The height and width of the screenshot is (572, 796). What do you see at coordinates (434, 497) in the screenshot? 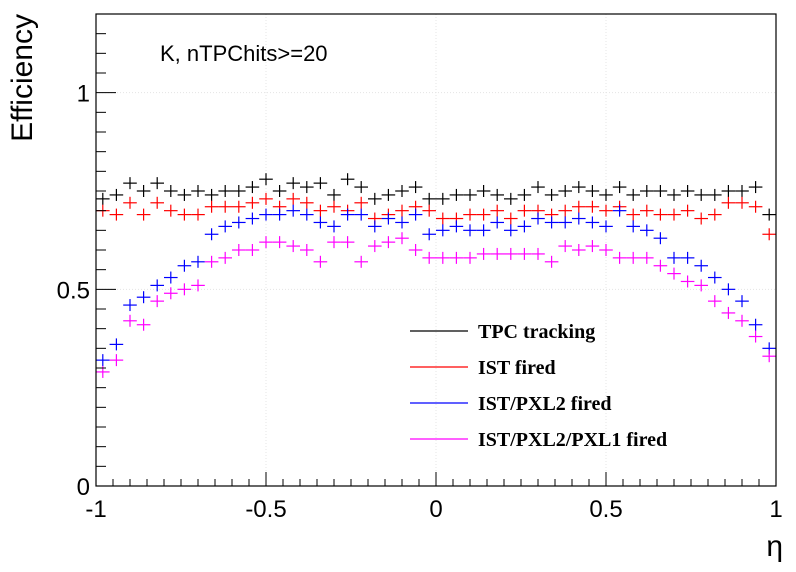
I see `x-axis: -1 -0.5 0 0.5 1` at bounding box center [434, 497].